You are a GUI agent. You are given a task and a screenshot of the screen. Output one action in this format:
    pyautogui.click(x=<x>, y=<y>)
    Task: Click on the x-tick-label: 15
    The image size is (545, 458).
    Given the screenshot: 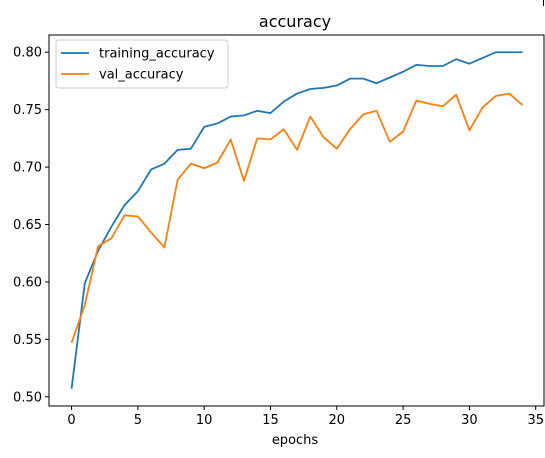 What is the action you would take?
    pyautogui.click(x=270, y=420)
    